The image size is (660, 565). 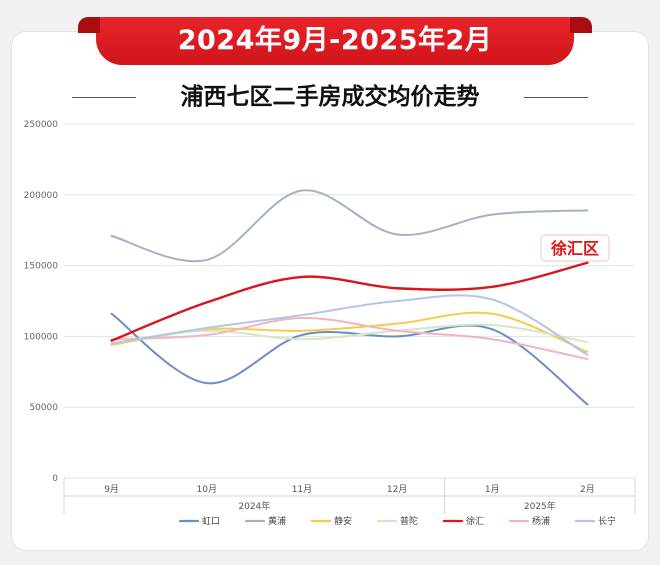 What do you see at coordinates (409, 521) in the screenshot?
I see `legend-label-普陀: 普陀` at bounding box center [409, 521].